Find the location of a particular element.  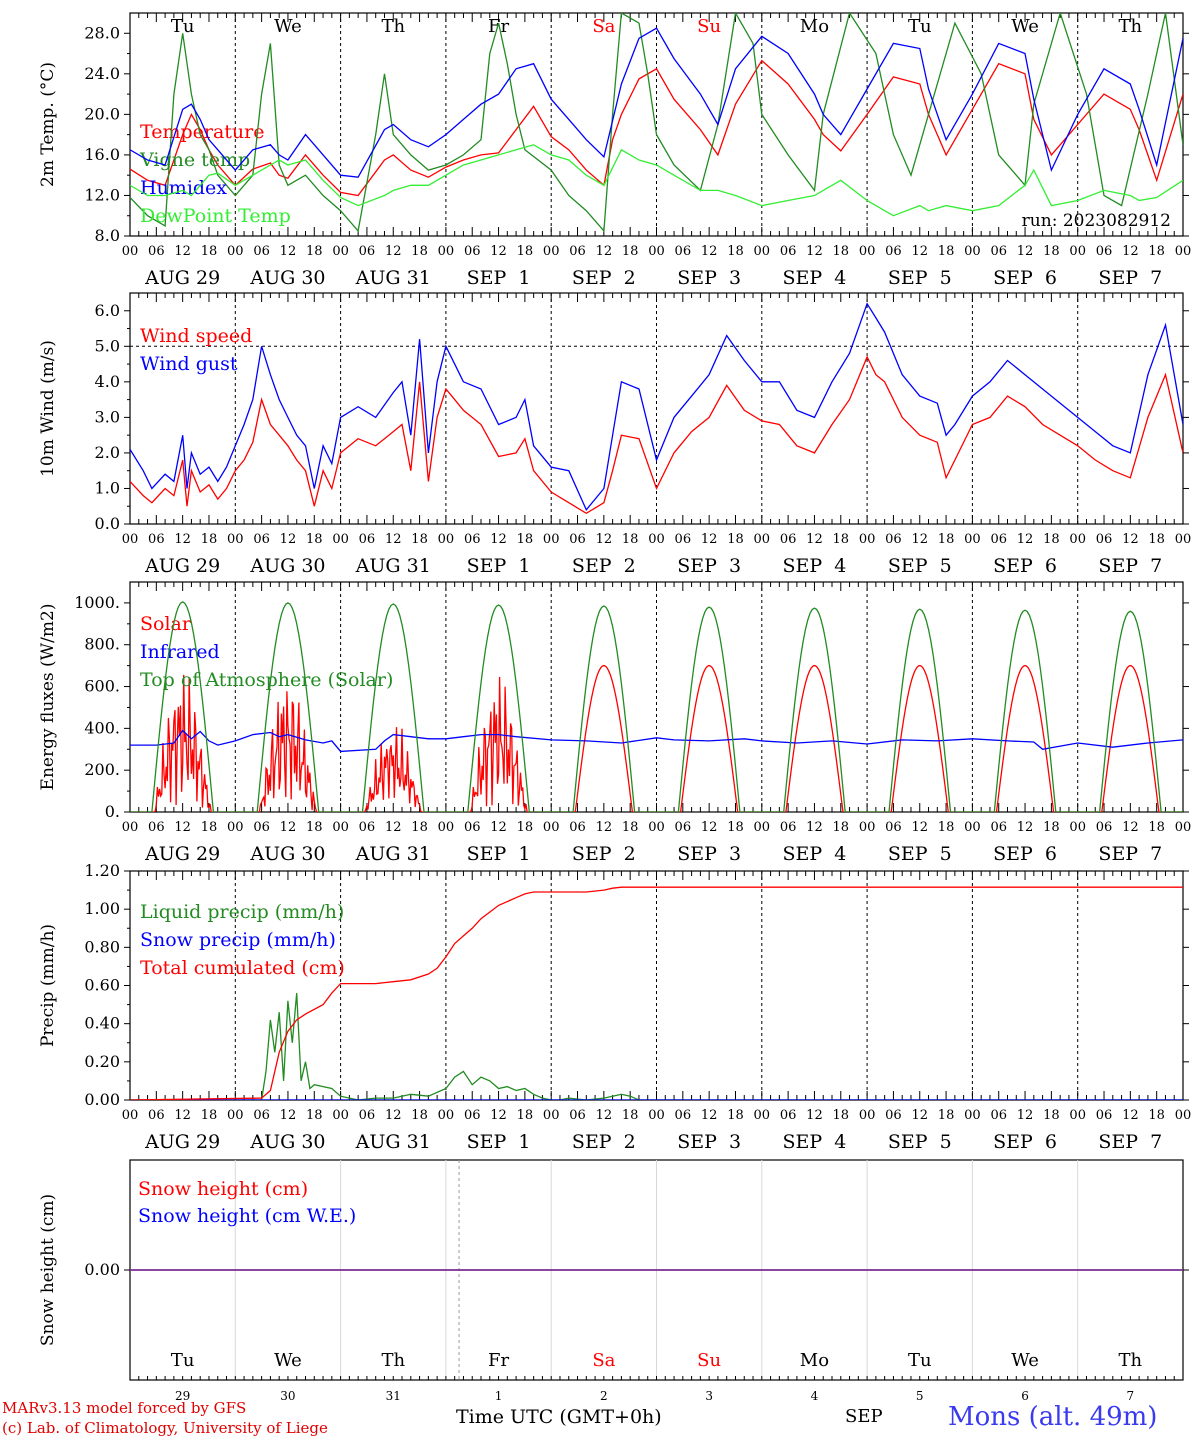

y-tick-label: 0.0 is located at coordinates (107, 523).